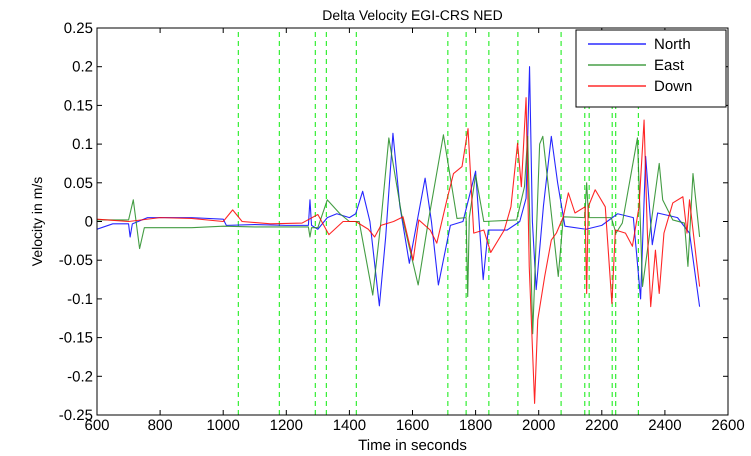  I want to click on y-tick-label: -0.2, so click(80, 377).